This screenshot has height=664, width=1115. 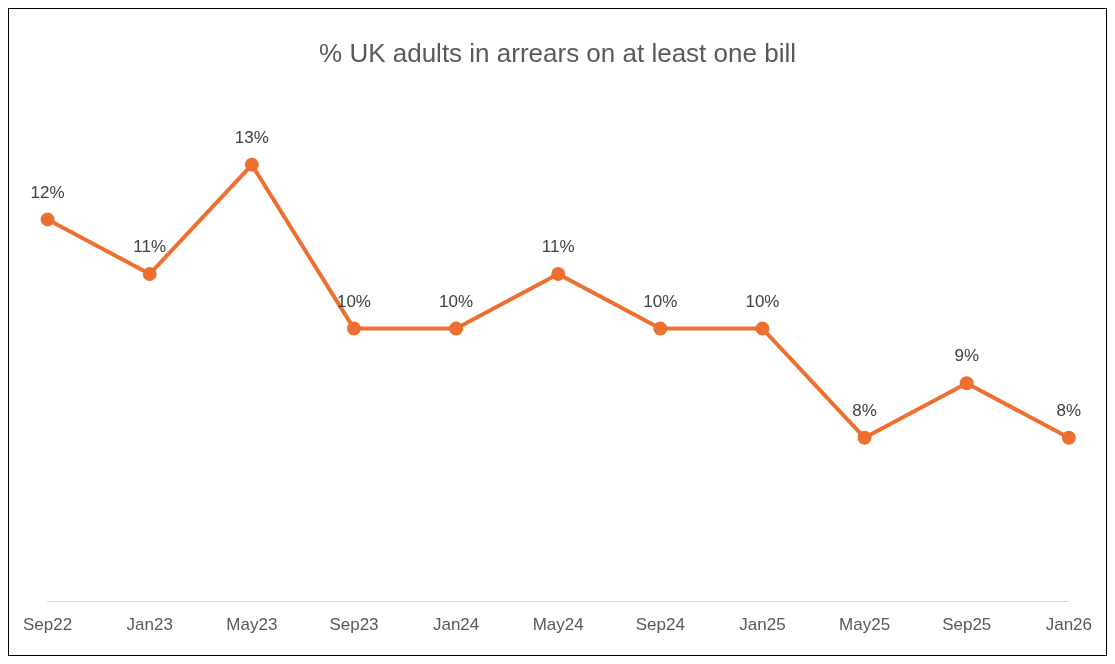 I want to click on x-tick-label: Sep24, so click(x=660, y=625).